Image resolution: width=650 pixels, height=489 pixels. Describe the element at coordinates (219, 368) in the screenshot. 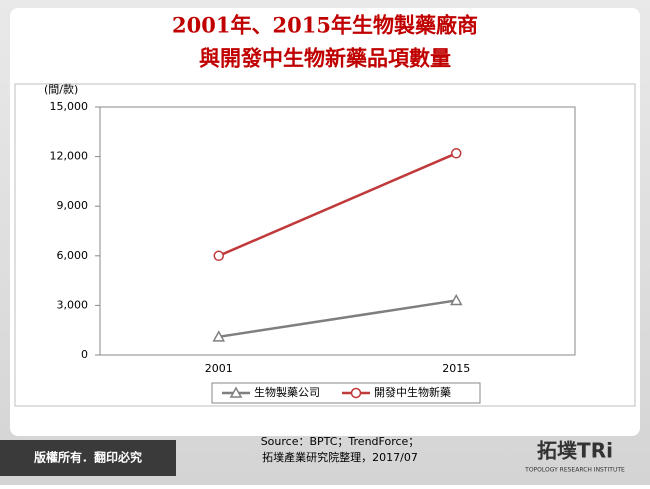

I see `x-tick-label: 2001` at that location.